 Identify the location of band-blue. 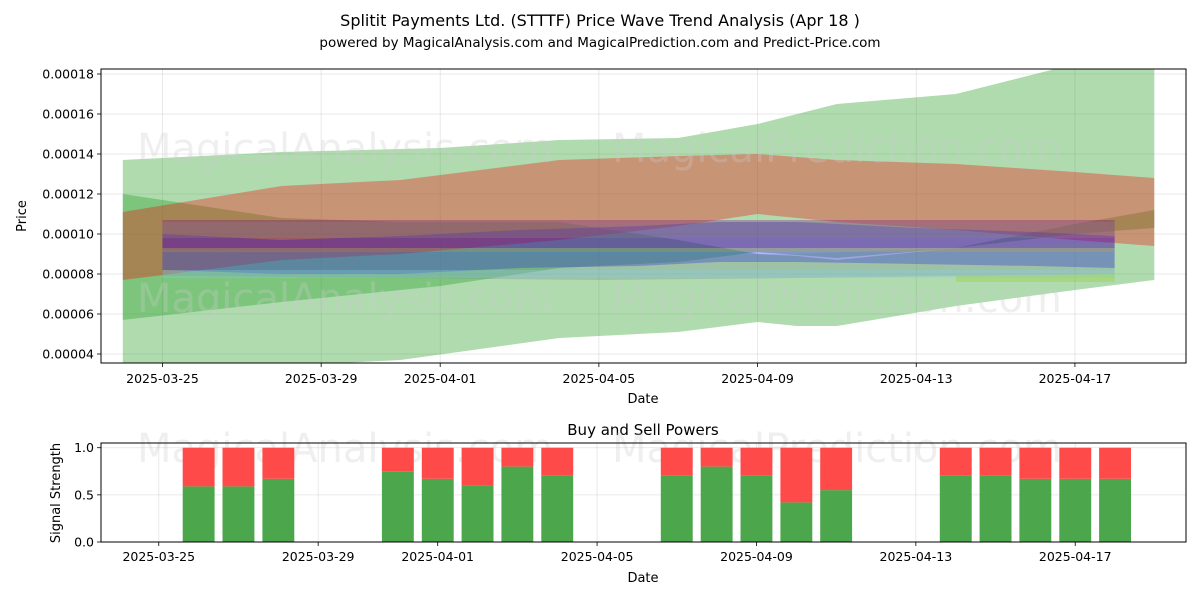
(638, 248).